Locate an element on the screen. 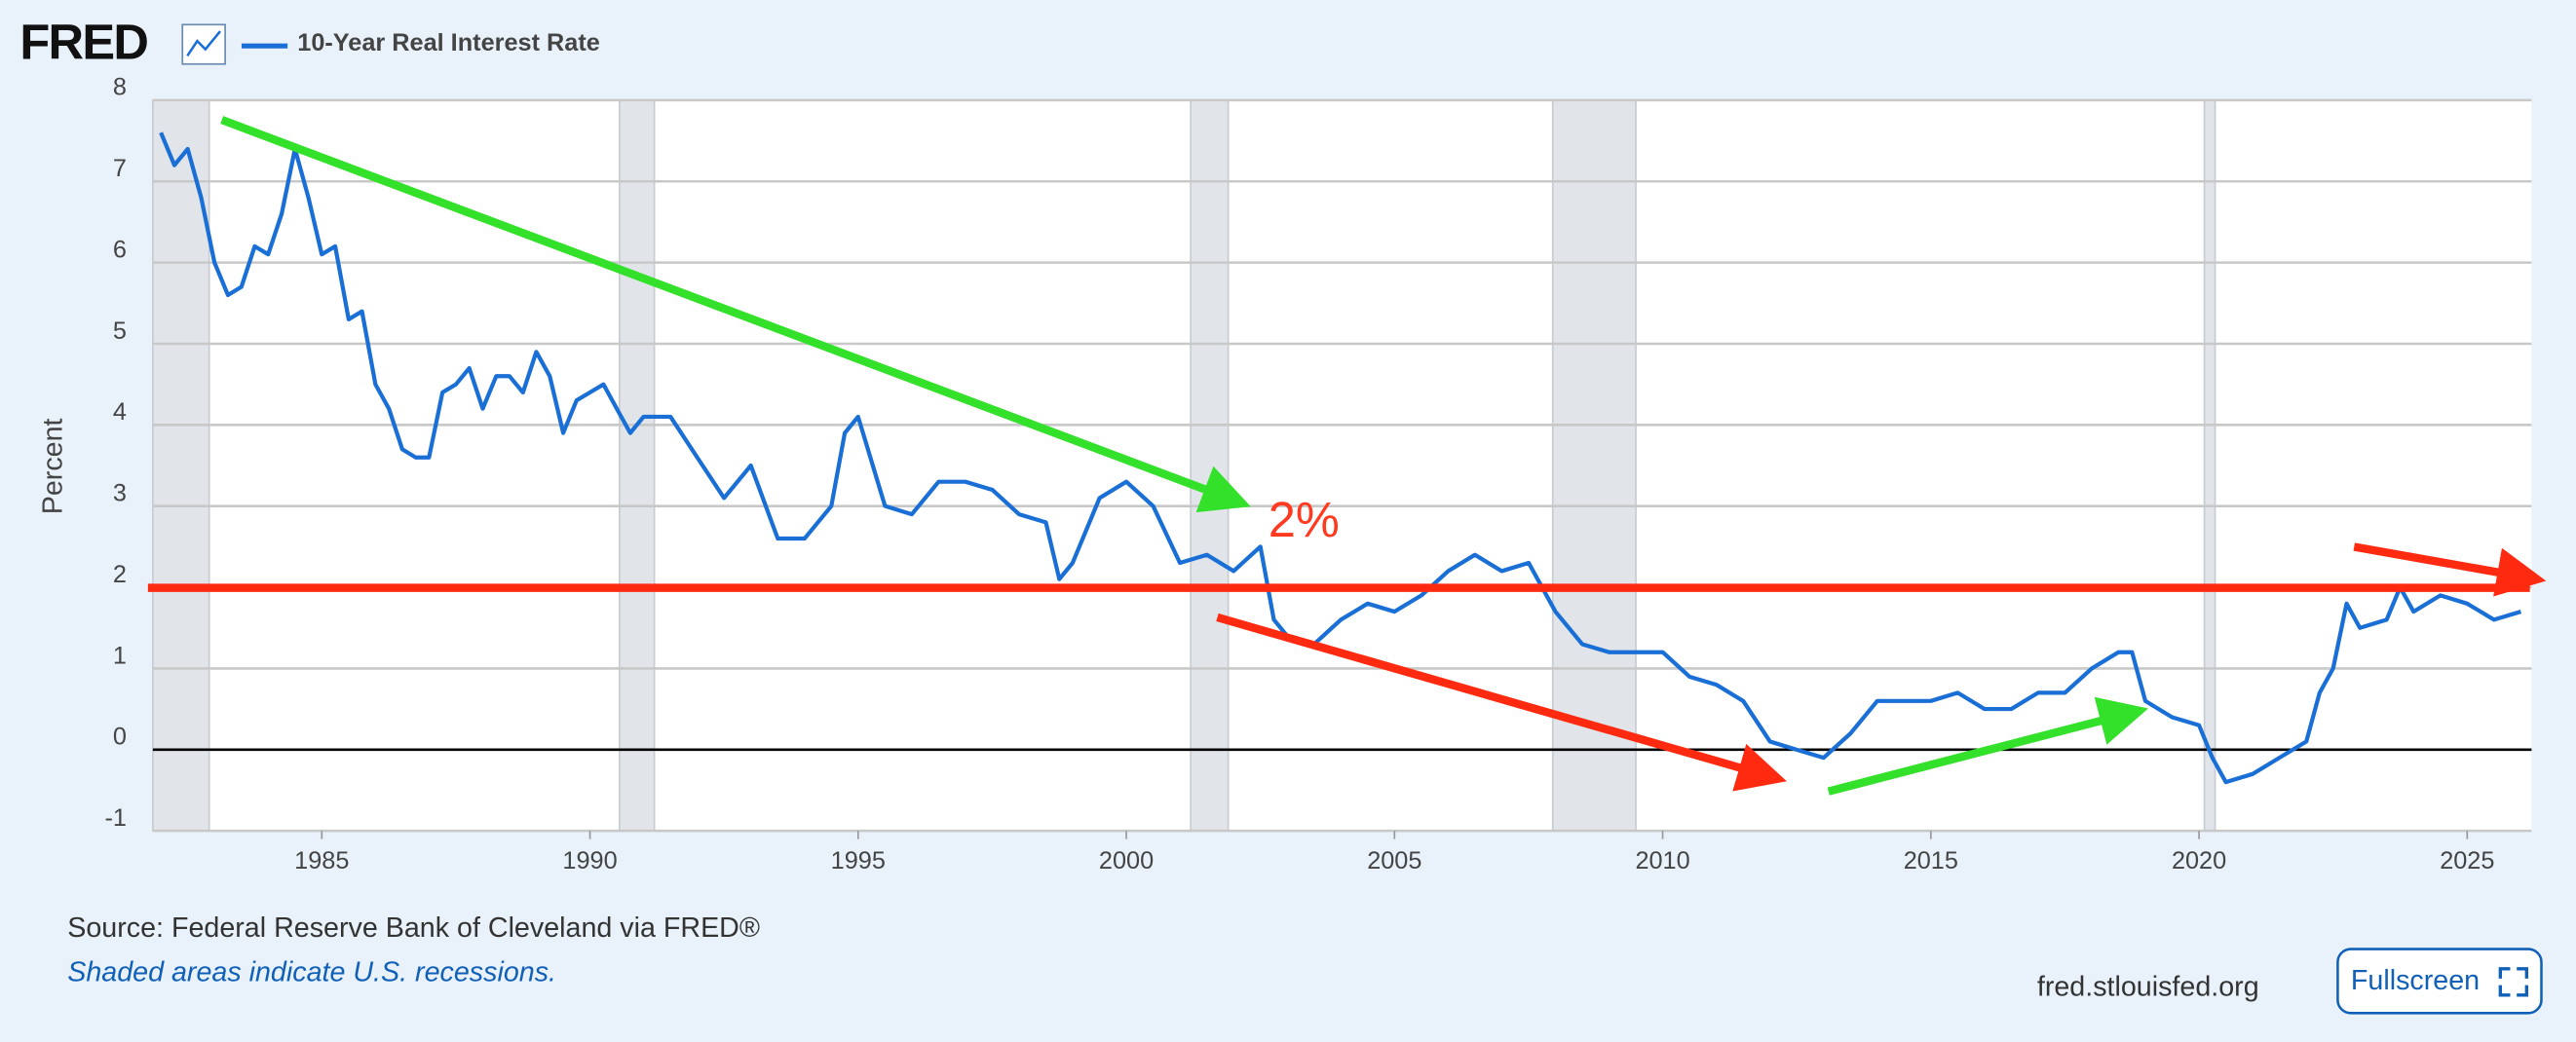 Image resolution: width=2576 pixels, height=1042 pixels. x-tick-label: 2015 is located at coordinates (1931, 861).